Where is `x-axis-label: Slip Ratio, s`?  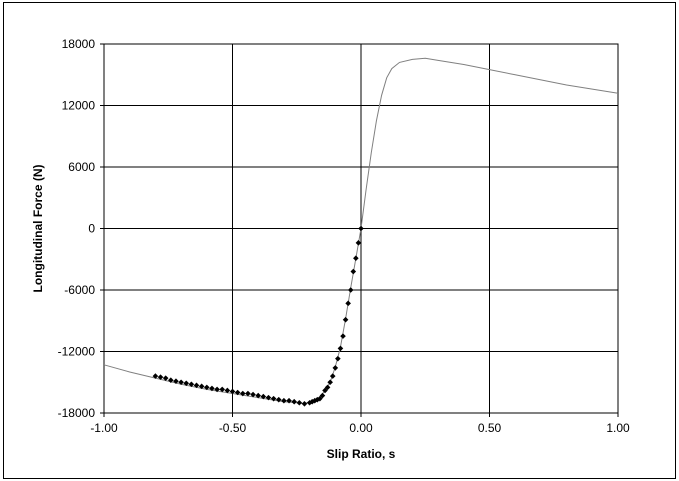
x-axis-label: Slip Ratio, s is located at coordinates (361, 454).